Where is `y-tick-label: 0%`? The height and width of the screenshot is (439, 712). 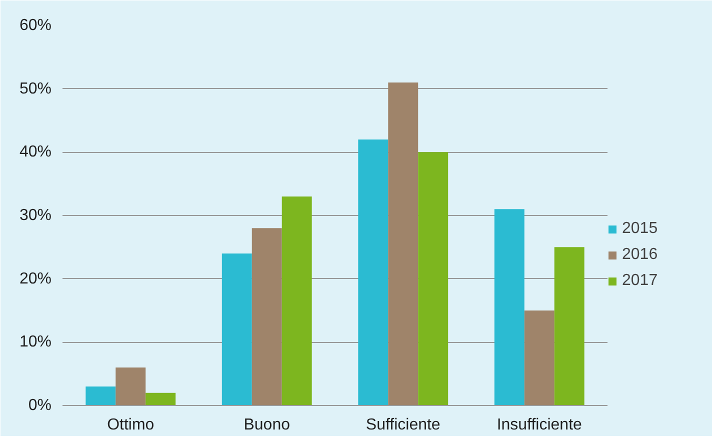
y-tick-label: 0% is located at coordinates (40, 405).